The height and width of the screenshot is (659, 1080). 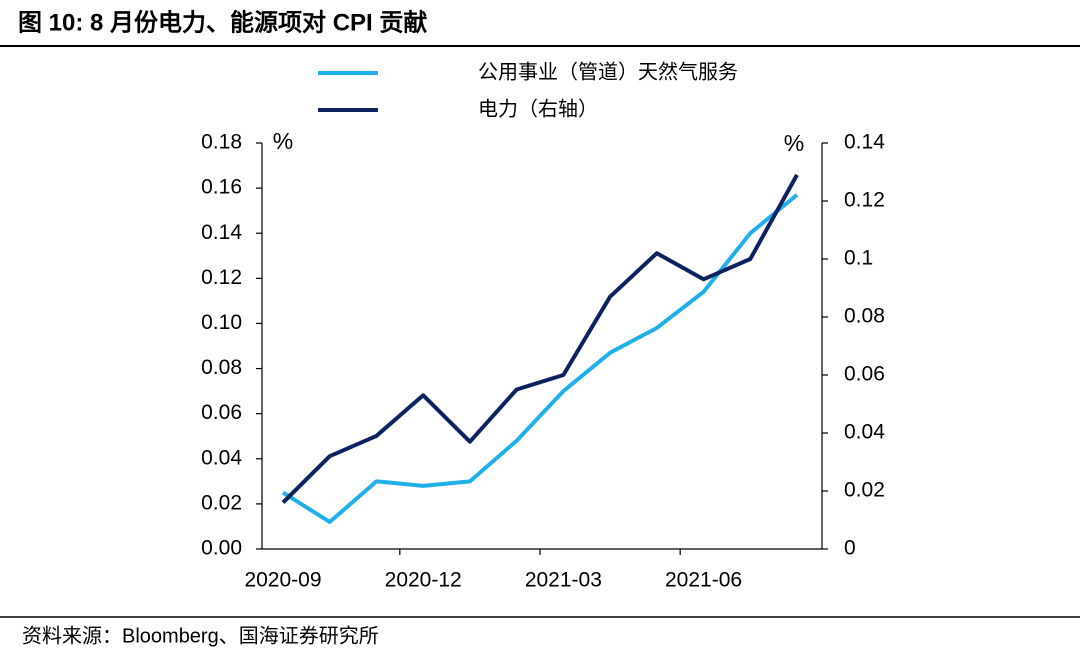 I want to click on legend-label: 公用事业（管道）天然气服务, so click(x=608, y=71).